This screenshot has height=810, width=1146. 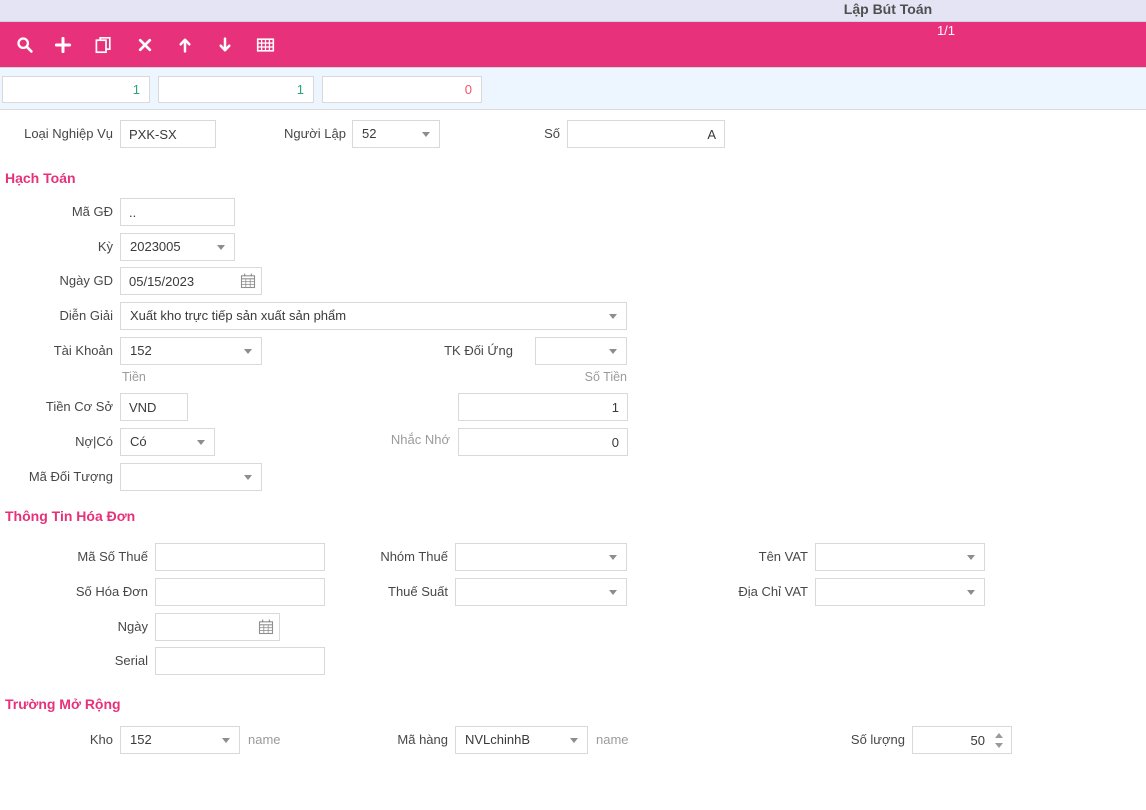 I want to click on loai-nghiep-vu-input, so click(x=168, y=134).